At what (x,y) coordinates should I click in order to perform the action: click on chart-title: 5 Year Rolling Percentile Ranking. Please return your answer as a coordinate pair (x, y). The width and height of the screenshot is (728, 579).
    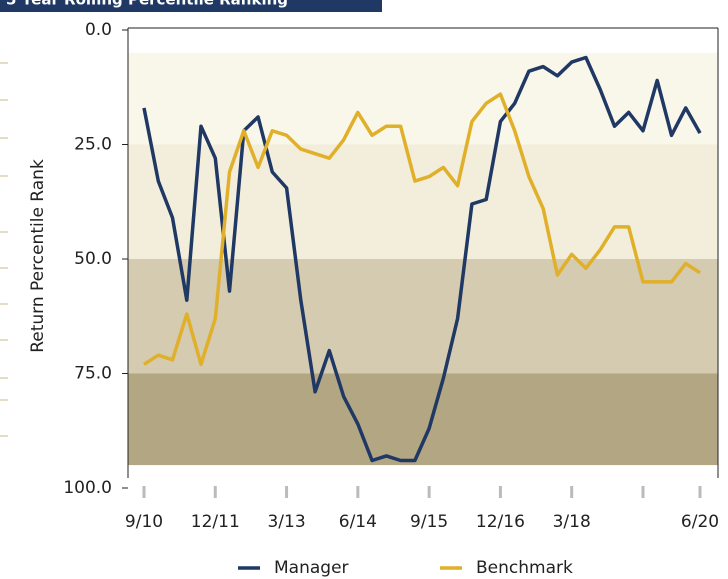
    Looking at the image, I should click on (147, 4).